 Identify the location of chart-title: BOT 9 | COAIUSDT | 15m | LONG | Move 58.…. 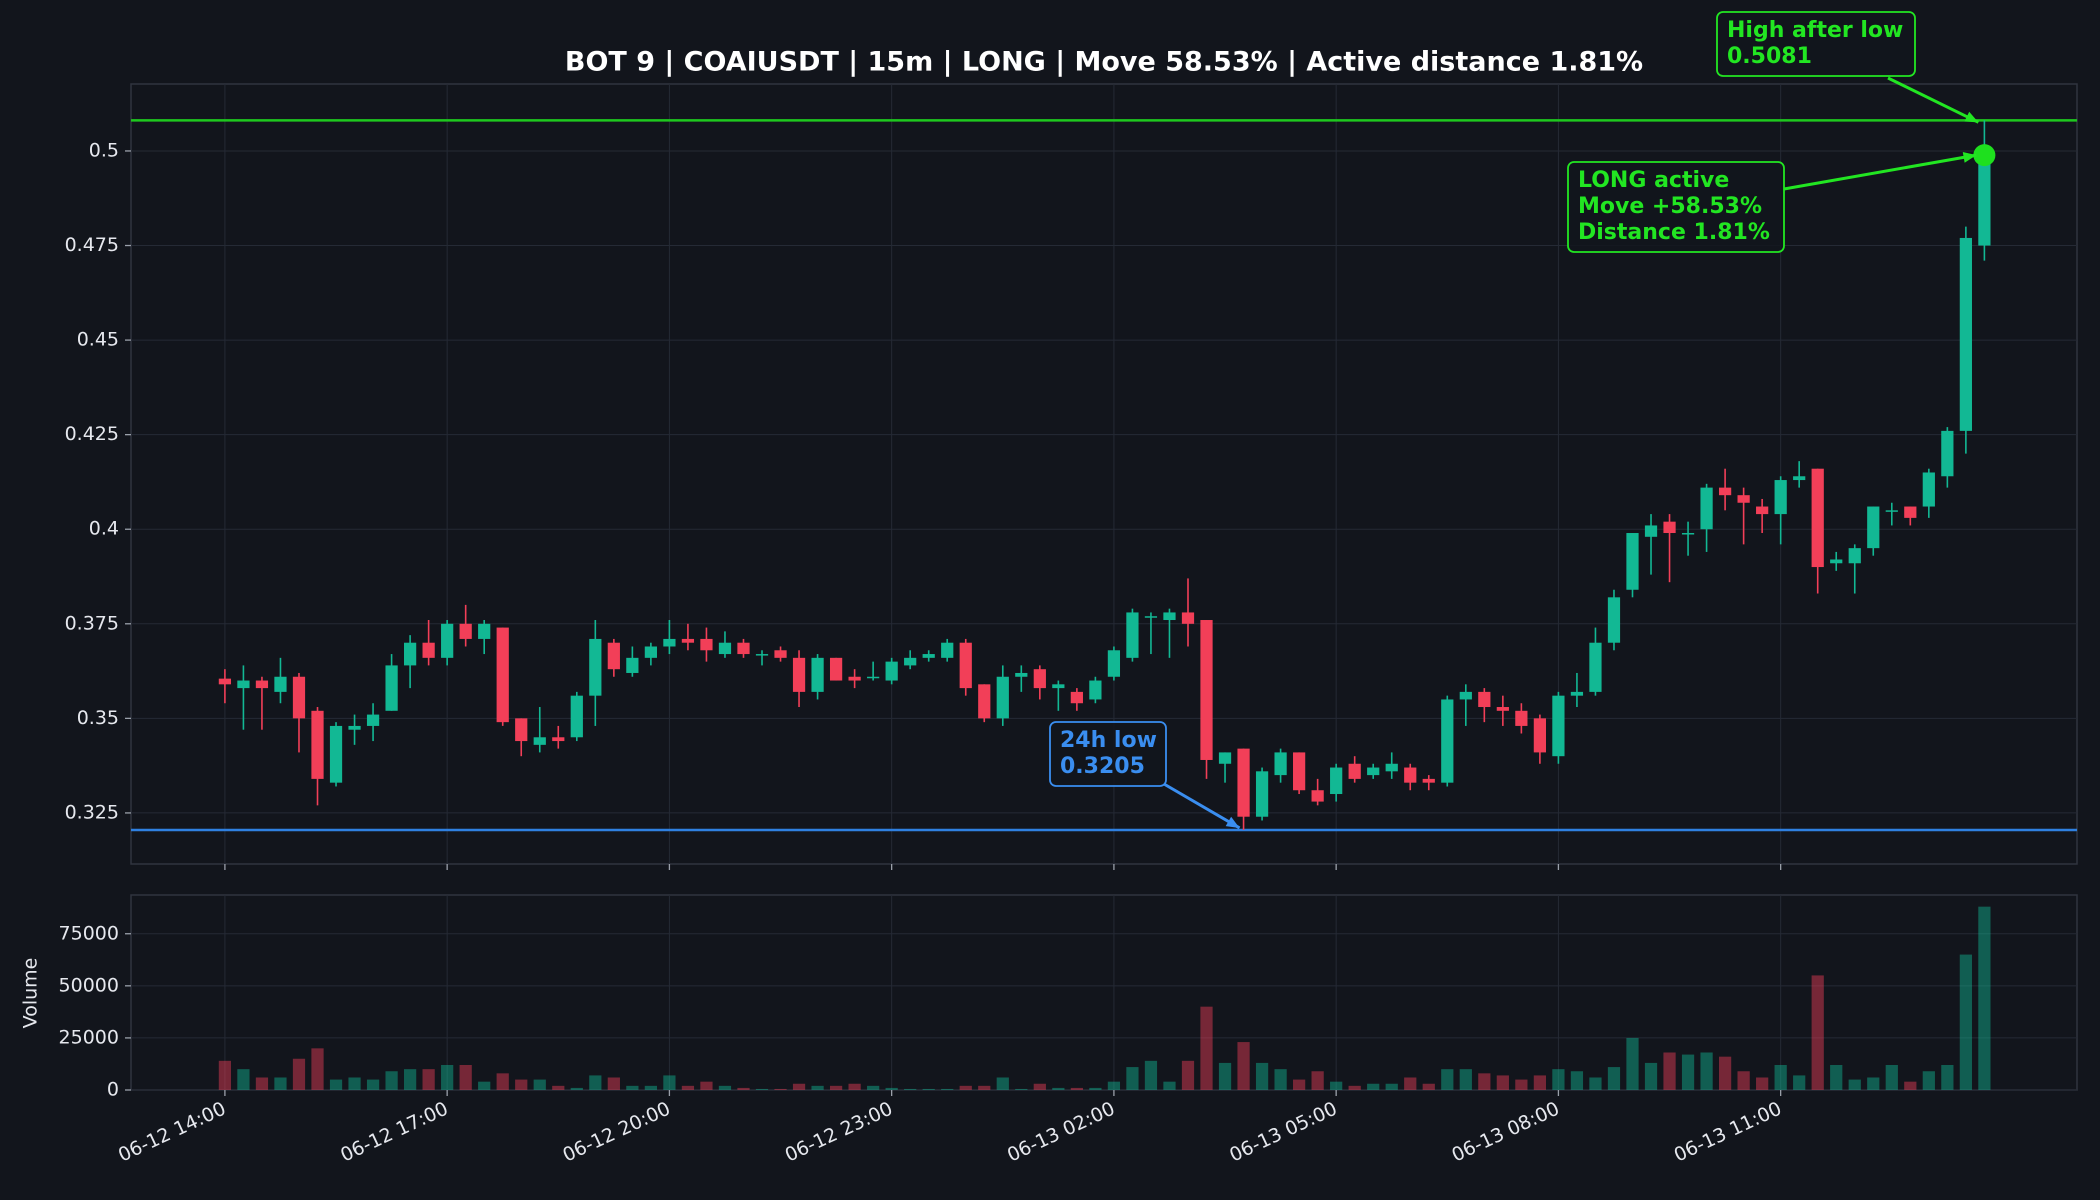
(1104, 62).